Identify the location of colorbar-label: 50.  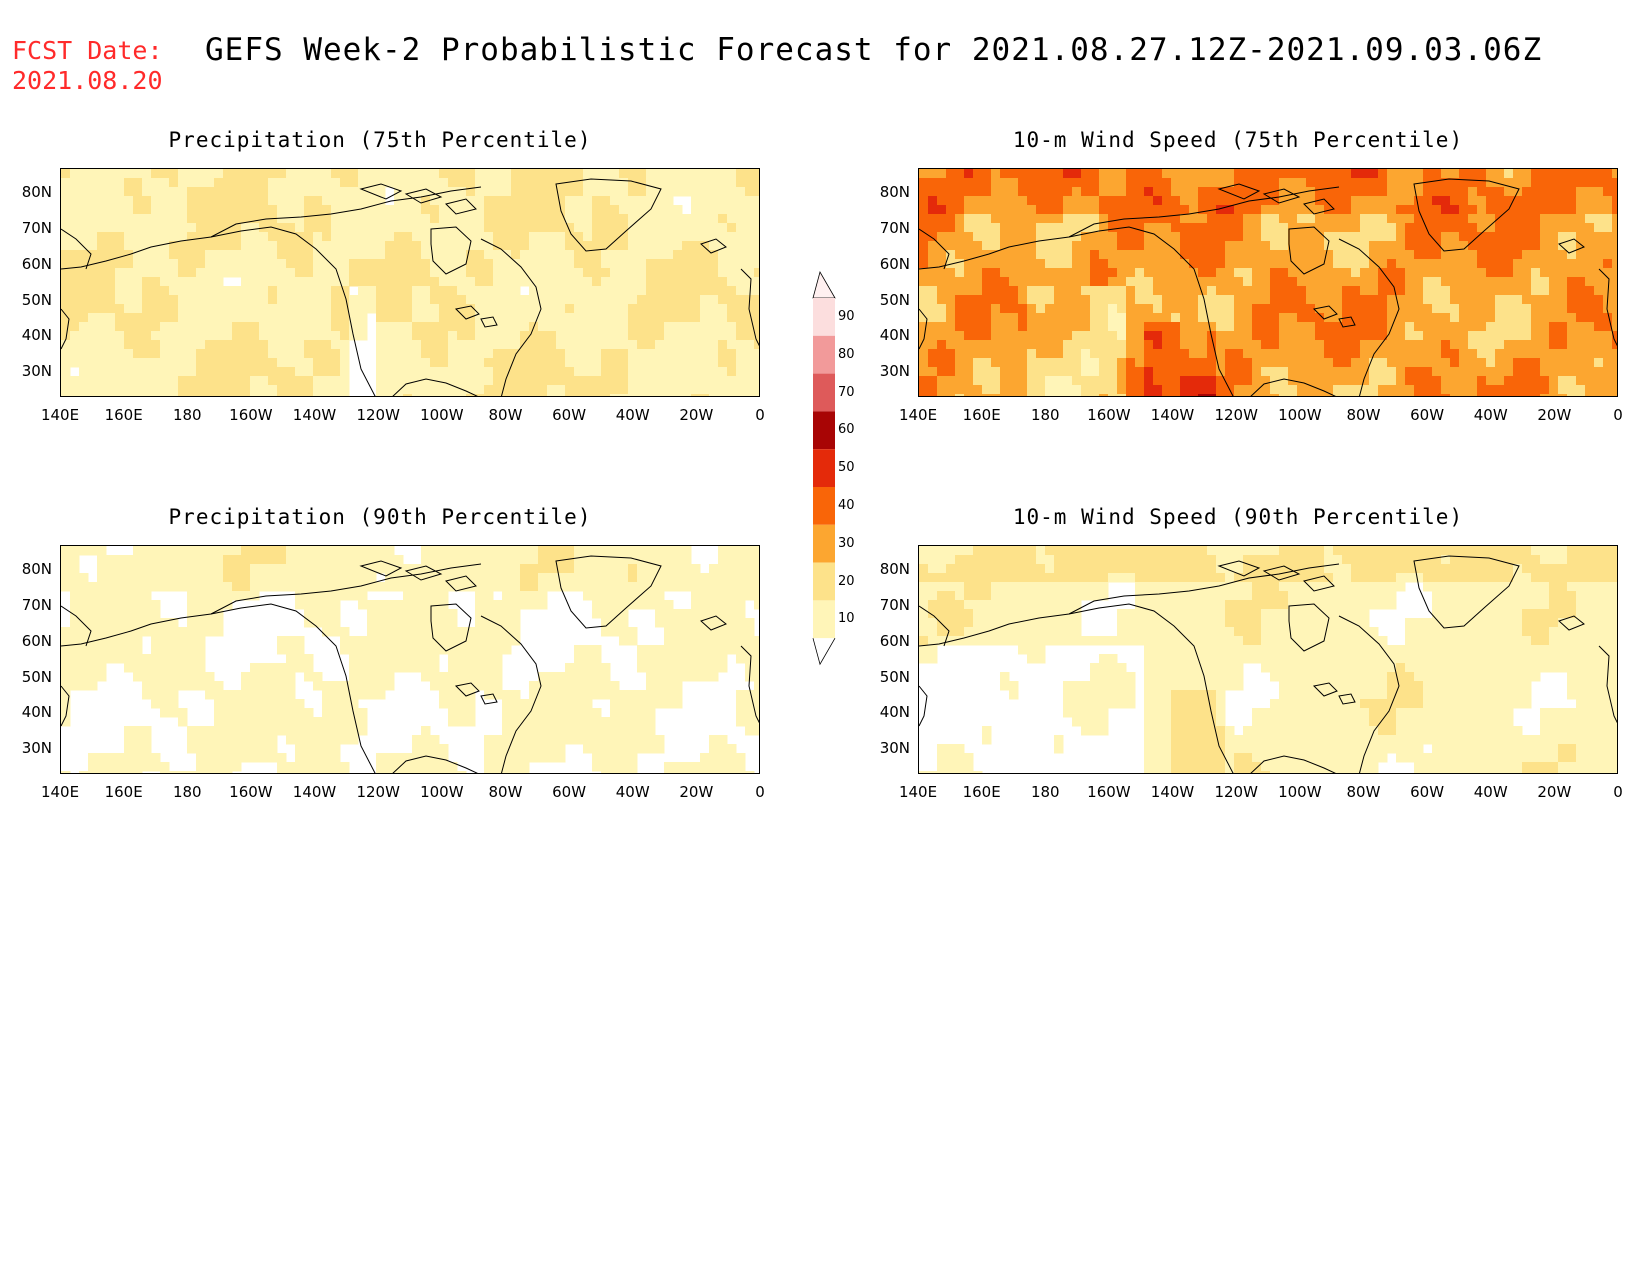
(846, 468).